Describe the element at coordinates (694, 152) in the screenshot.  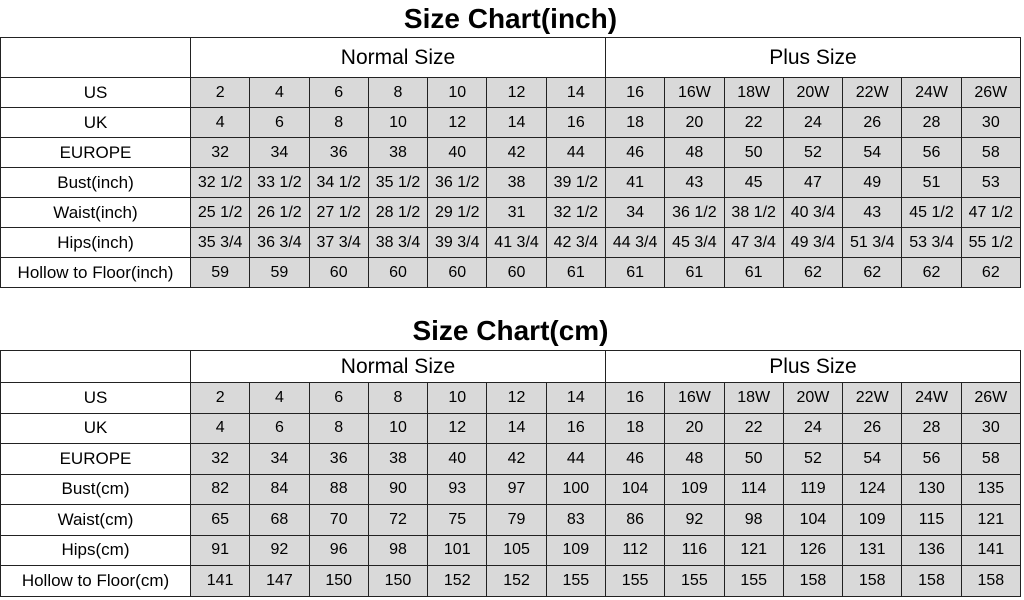
I see `size-cell: 48` at that location.